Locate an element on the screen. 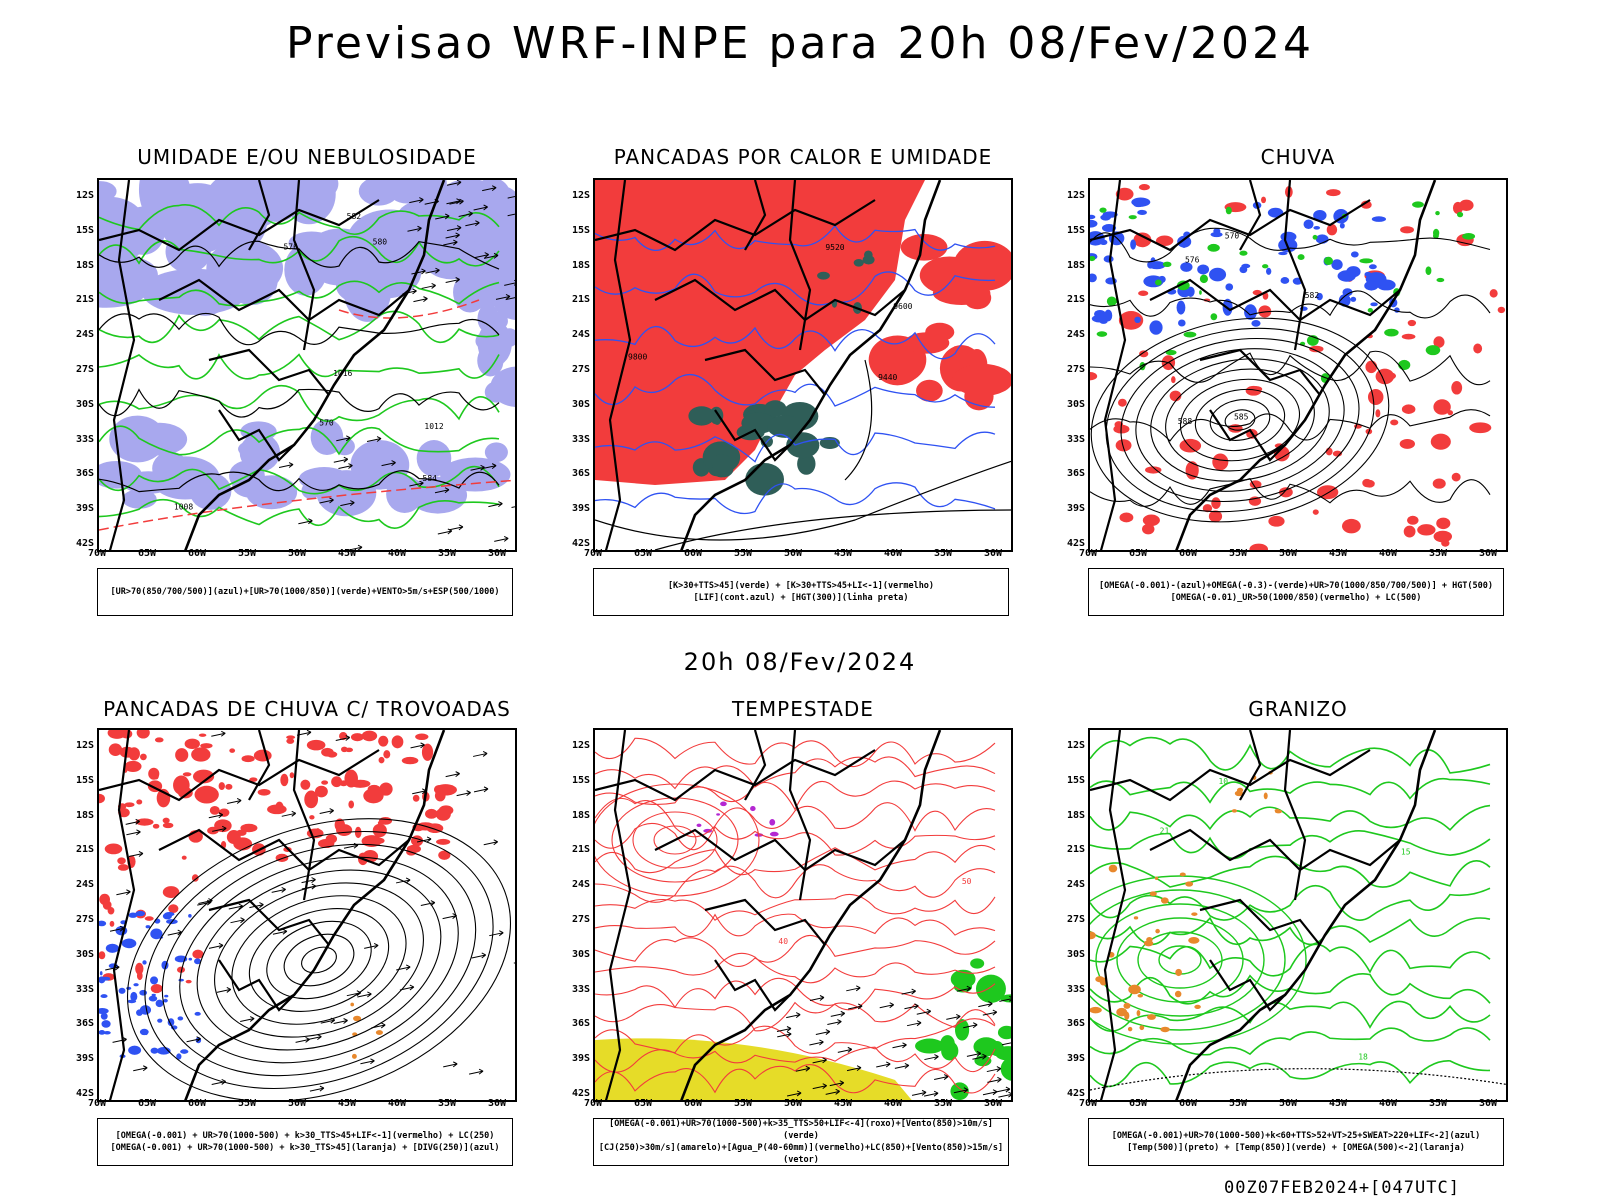 The height and width of the screenshot is (1200, 1600). longitude-tick-label: 50W is located at coordinates (793, 553).